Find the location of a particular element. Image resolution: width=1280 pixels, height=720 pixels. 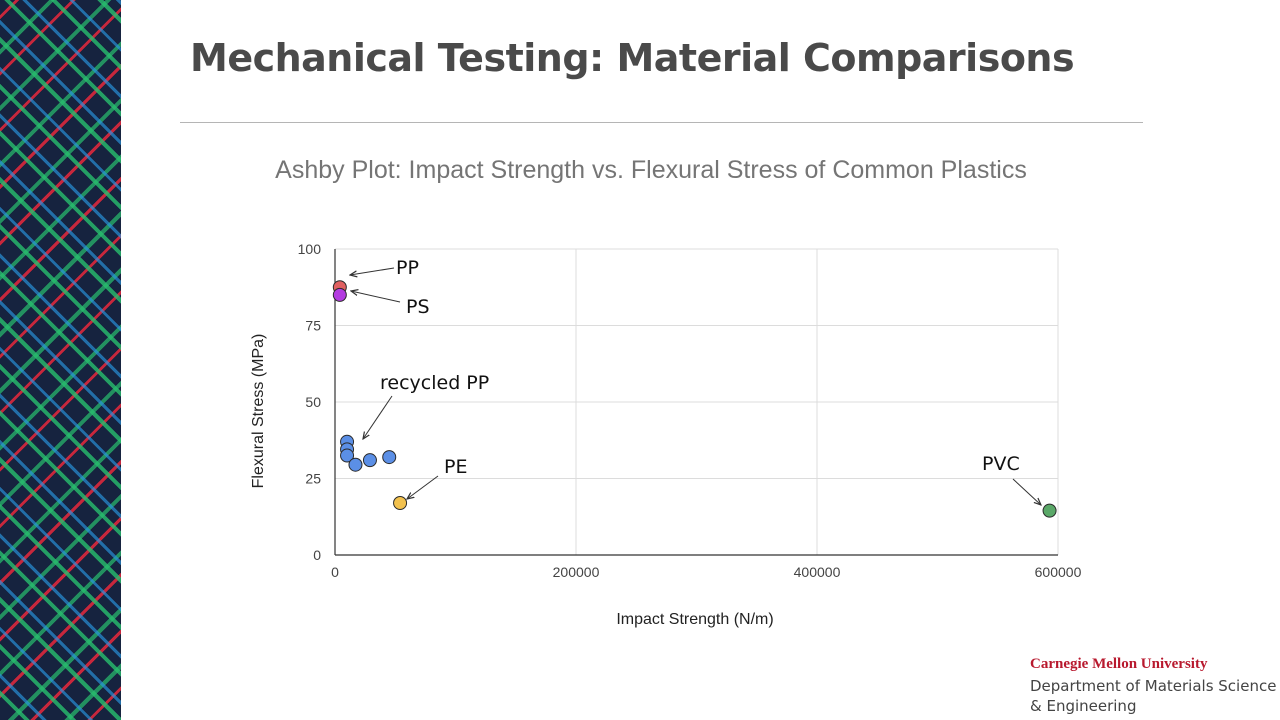

y-tick-label: 50 is located at coordinates (313, 402).